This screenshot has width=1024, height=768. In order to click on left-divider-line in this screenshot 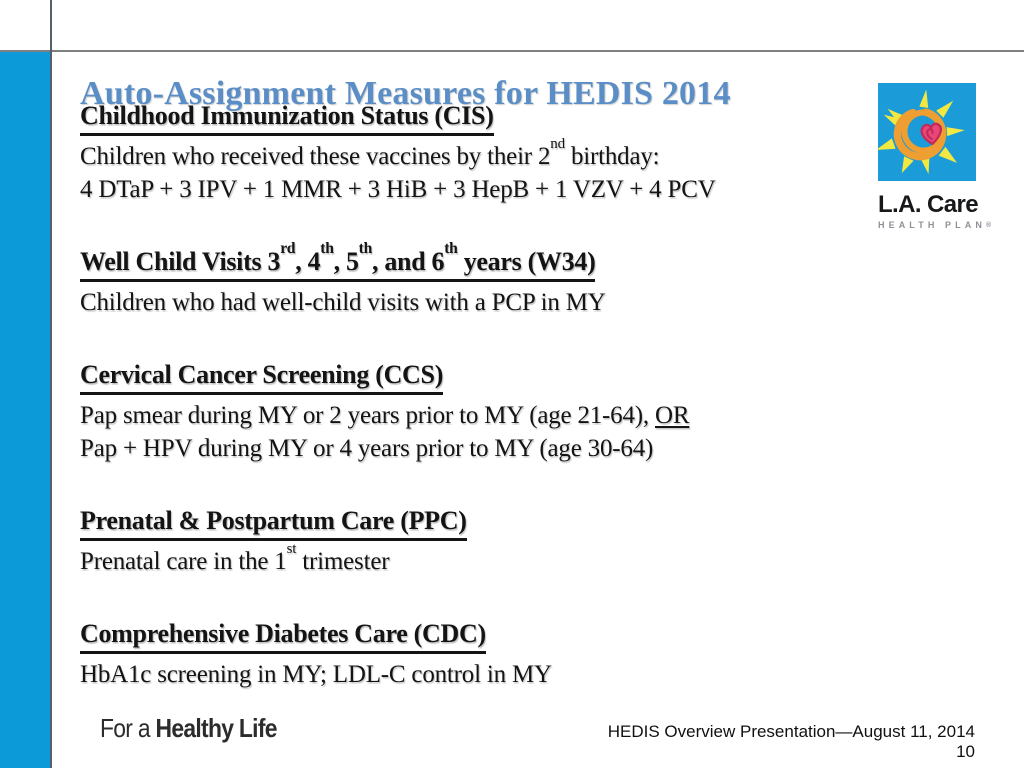, I will do `click(51, 384)`.